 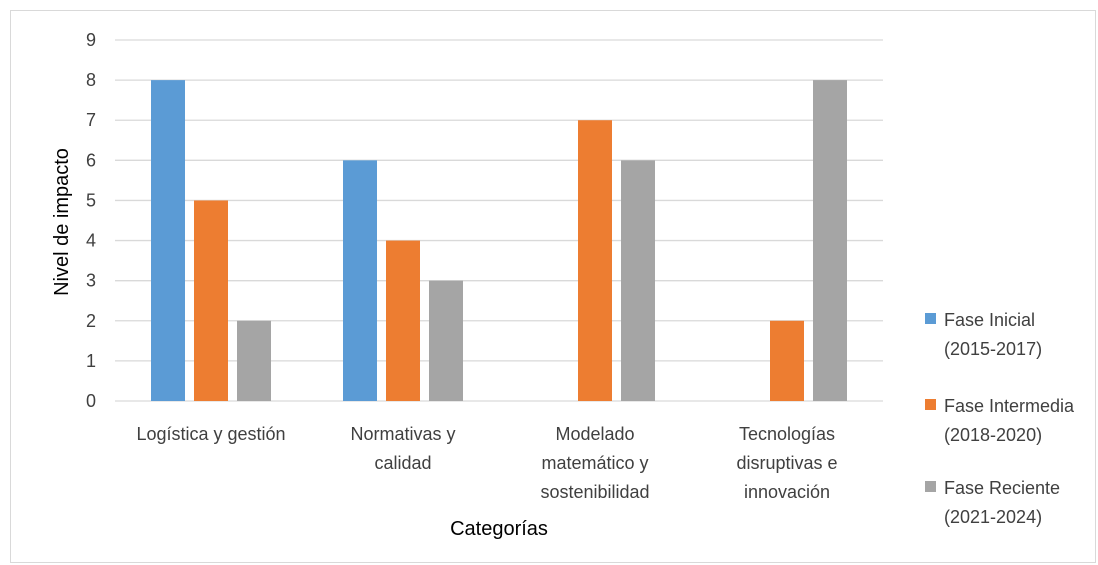 What do you see at coordinates (402, 434) in the screenshot?
I see `x-category-label-line: Normativas y` at bounding box center [402, 434].